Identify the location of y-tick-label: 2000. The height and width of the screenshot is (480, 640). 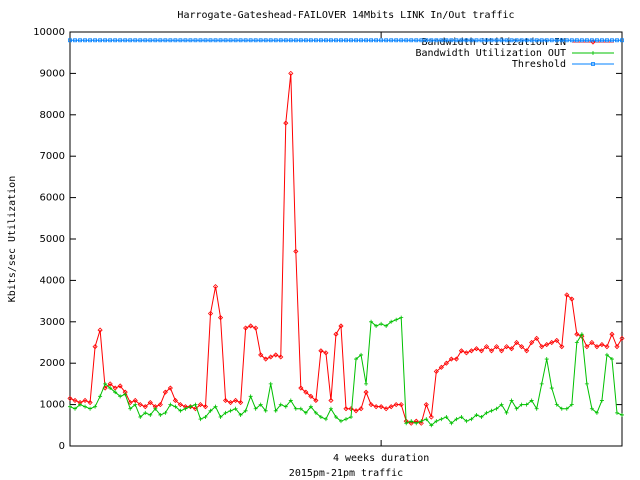
(52, 363).